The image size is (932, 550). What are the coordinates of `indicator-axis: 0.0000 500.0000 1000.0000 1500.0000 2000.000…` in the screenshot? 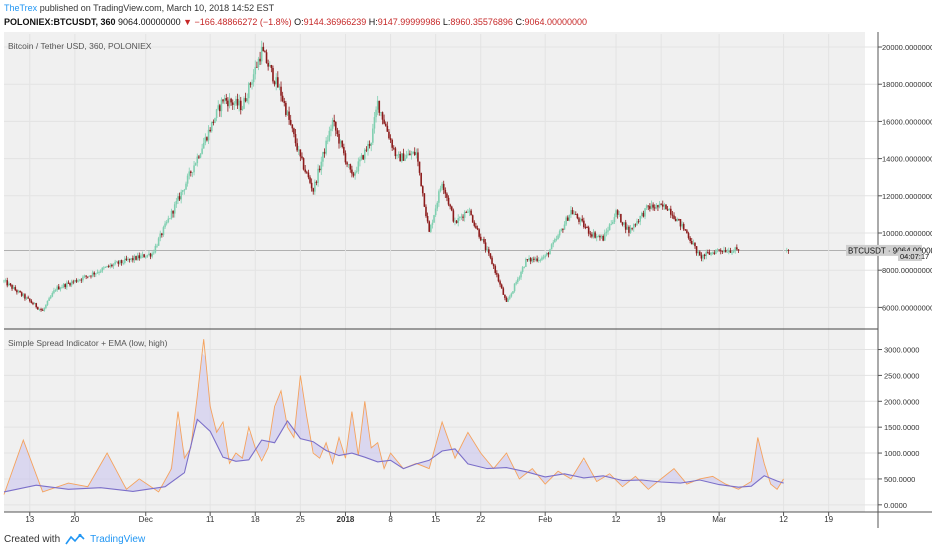 It's located at (898, 428).